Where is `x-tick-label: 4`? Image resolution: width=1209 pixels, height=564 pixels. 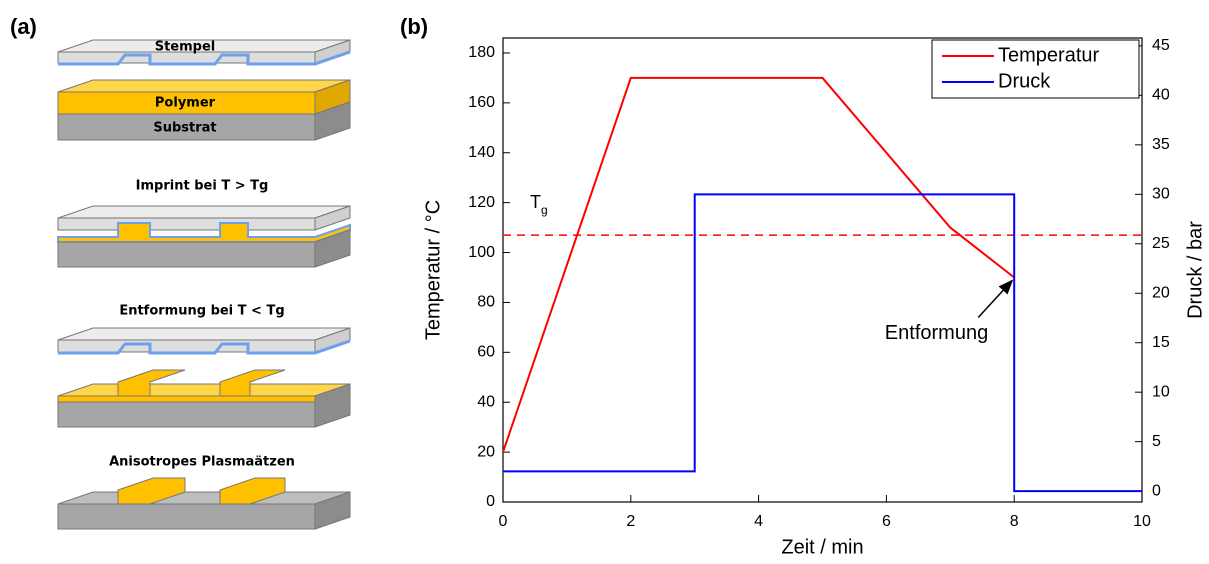
x-tick-label: 4 is located at coordinates (758, 521).